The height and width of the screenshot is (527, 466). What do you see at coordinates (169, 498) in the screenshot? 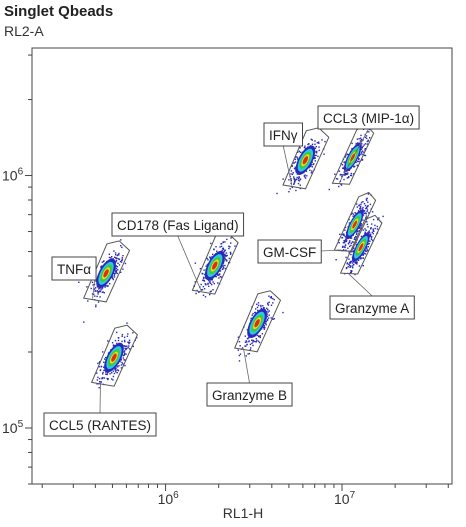
I see `x-tick-label: 106` at bounding box center [169, 498].